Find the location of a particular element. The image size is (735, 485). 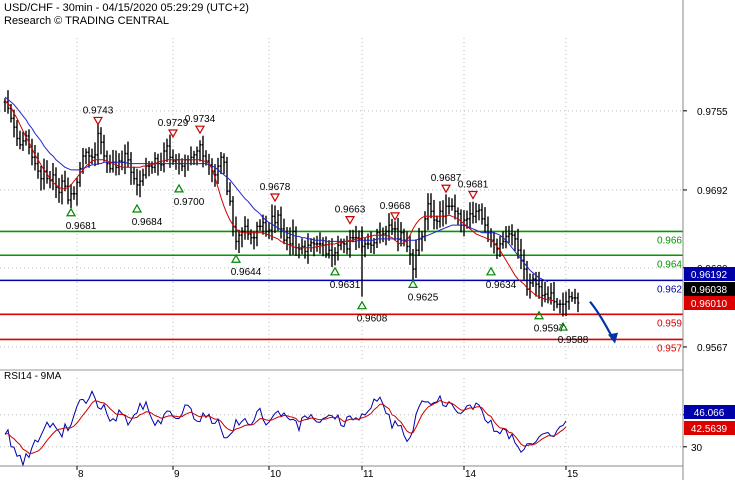

rsi-badge: 42.5639 is located at coordinates (709, 428).